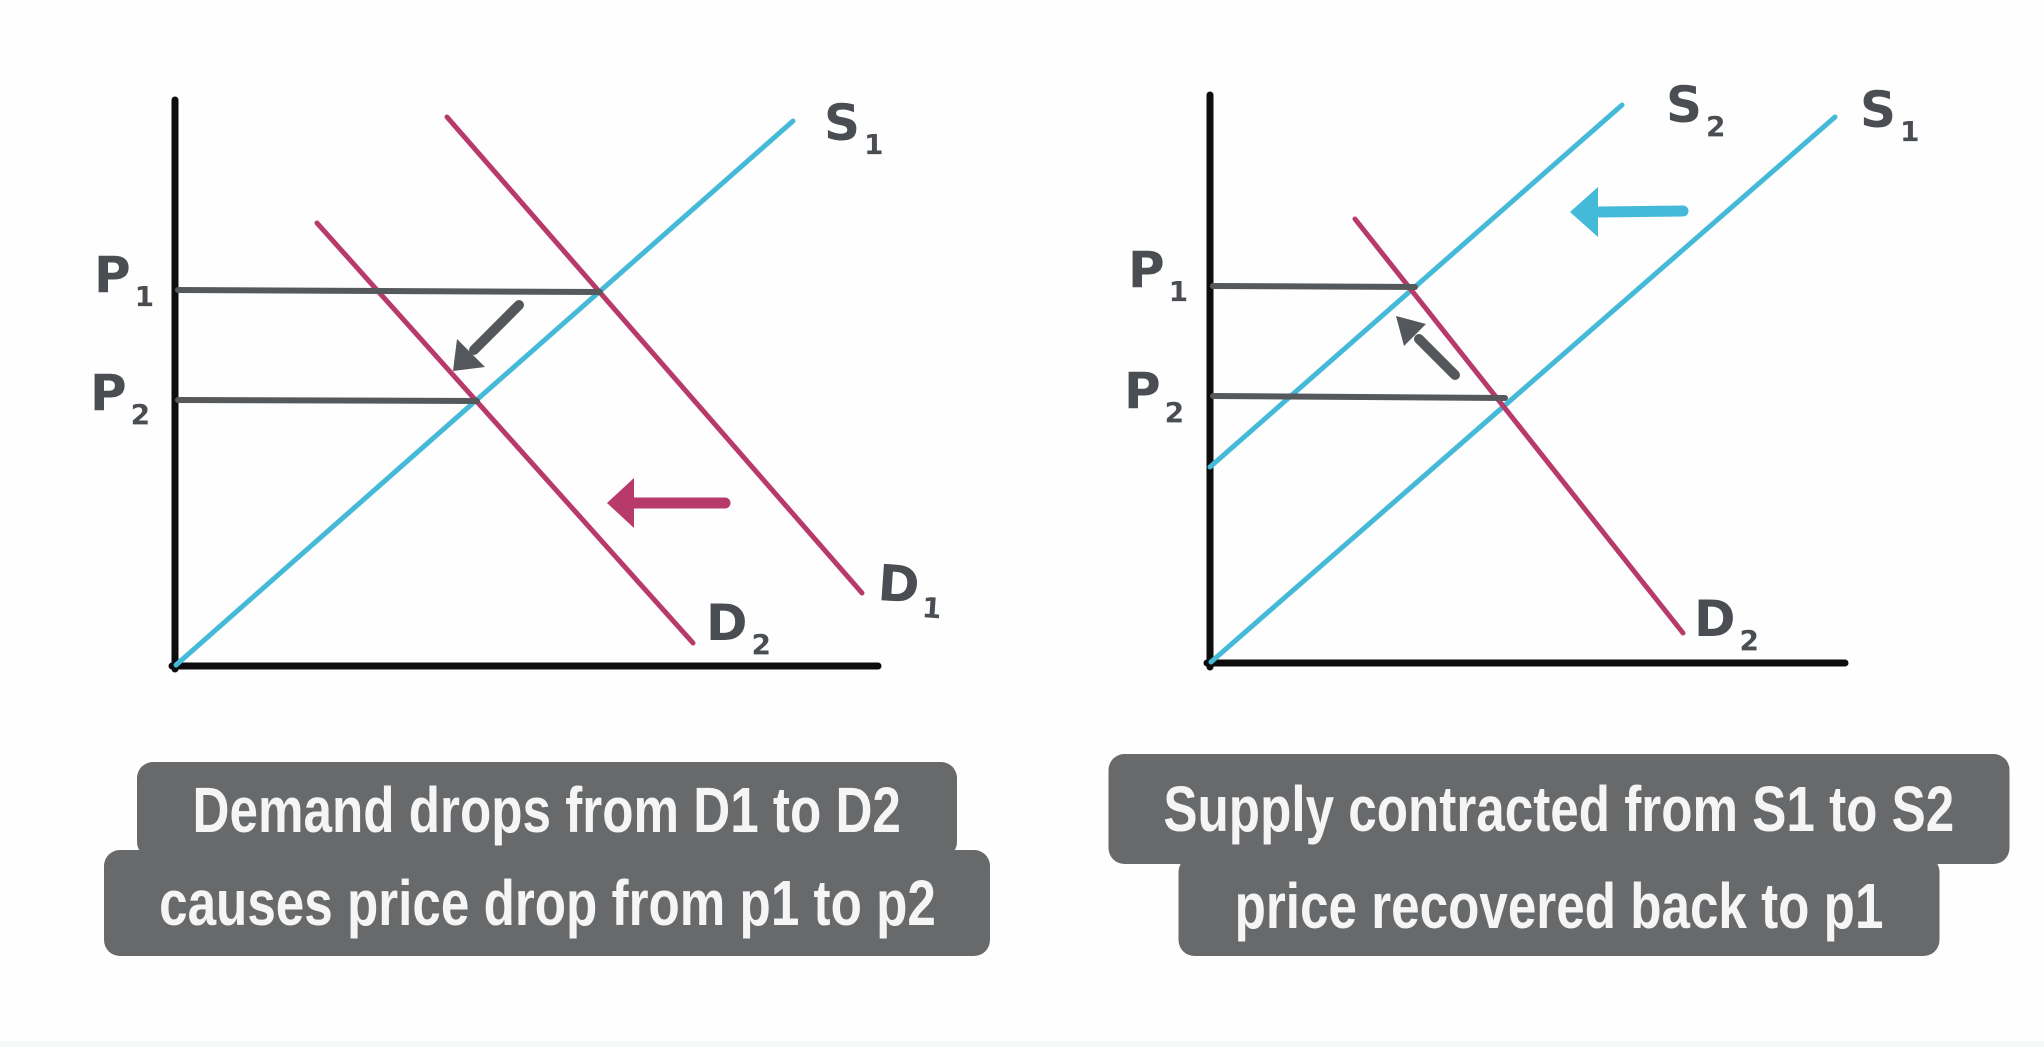  Describe the element at coordinates (620, 503) in the screenshot. I see `left-demand-shift-arrow-head` at that location.